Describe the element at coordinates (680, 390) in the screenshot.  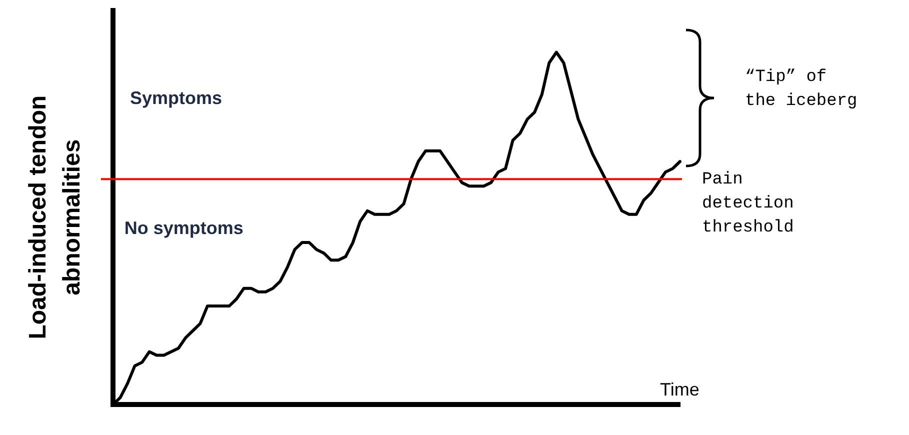
I see `x-axis-title: Time` at that location.